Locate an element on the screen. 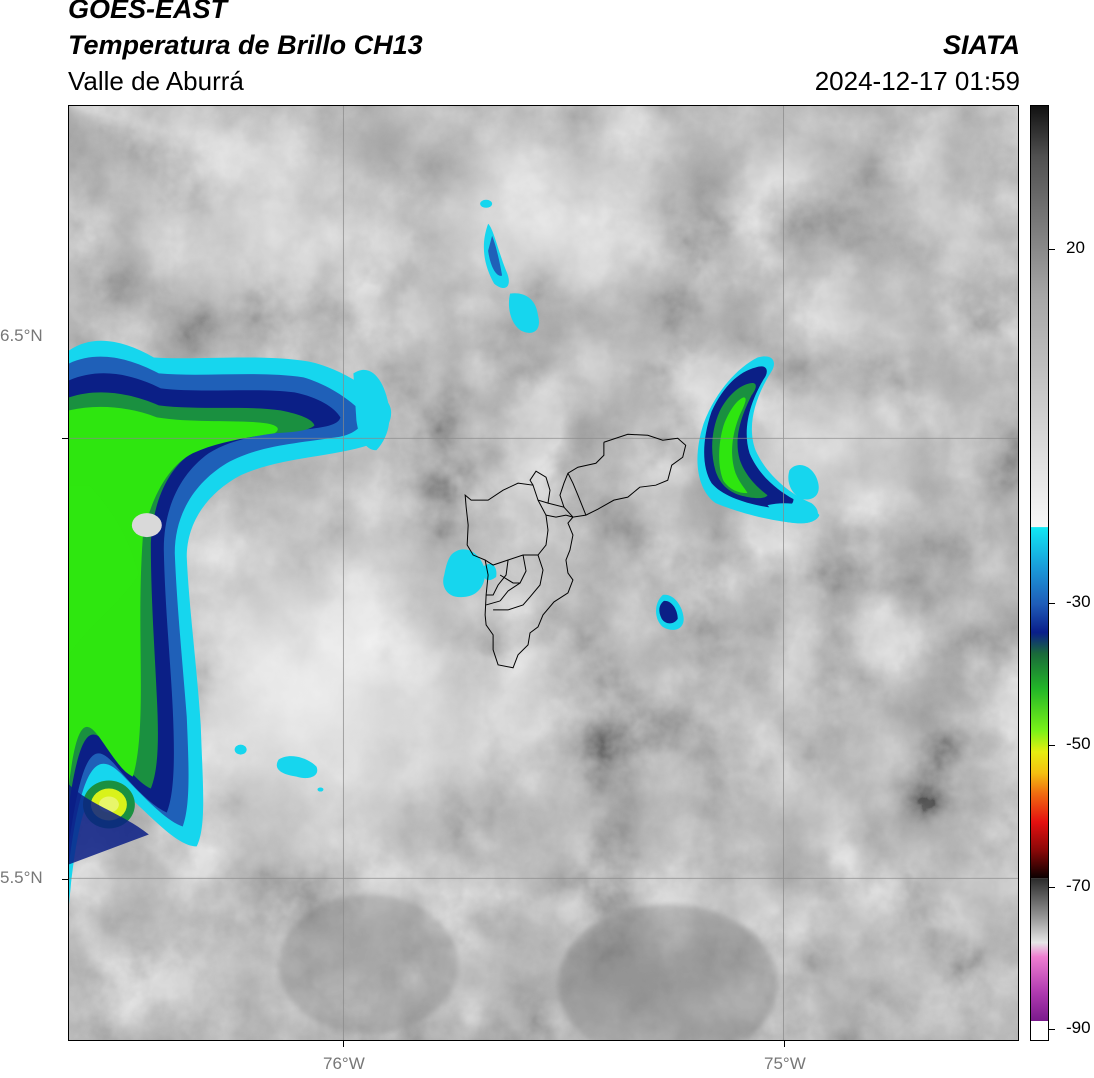 The height and width of the screenshot is (1078, 1094). colorbar-label-minus30: -30 is located at coordinates (1078, 601).